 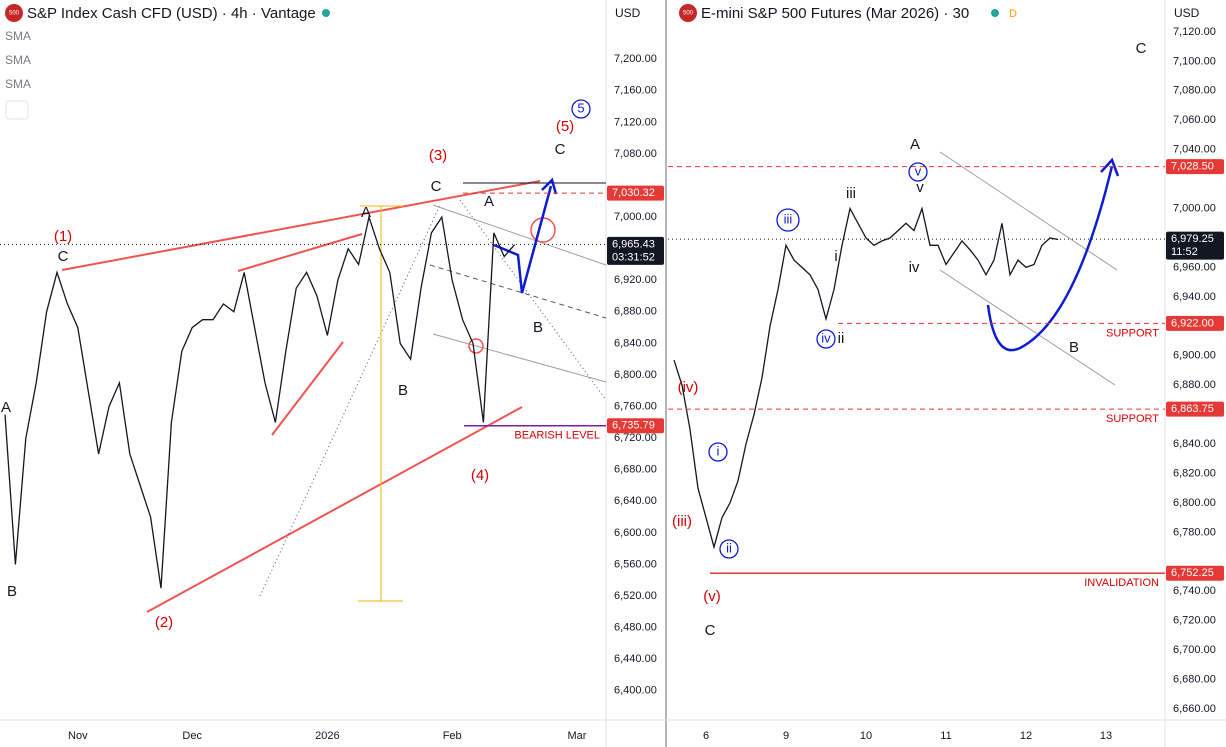 I want to click on price-label: 7,028.50, so click(x=1192, y=167).